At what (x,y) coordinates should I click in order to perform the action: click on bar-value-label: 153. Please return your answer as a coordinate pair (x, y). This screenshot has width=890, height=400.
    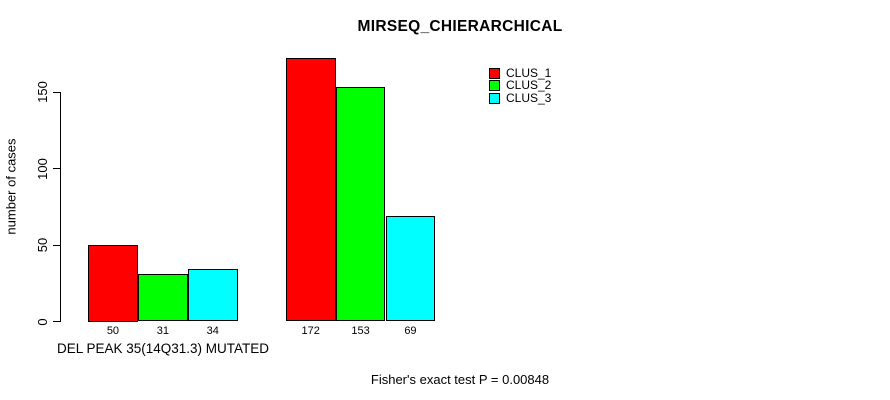
    Looking at the image, I should click on (360, 331).